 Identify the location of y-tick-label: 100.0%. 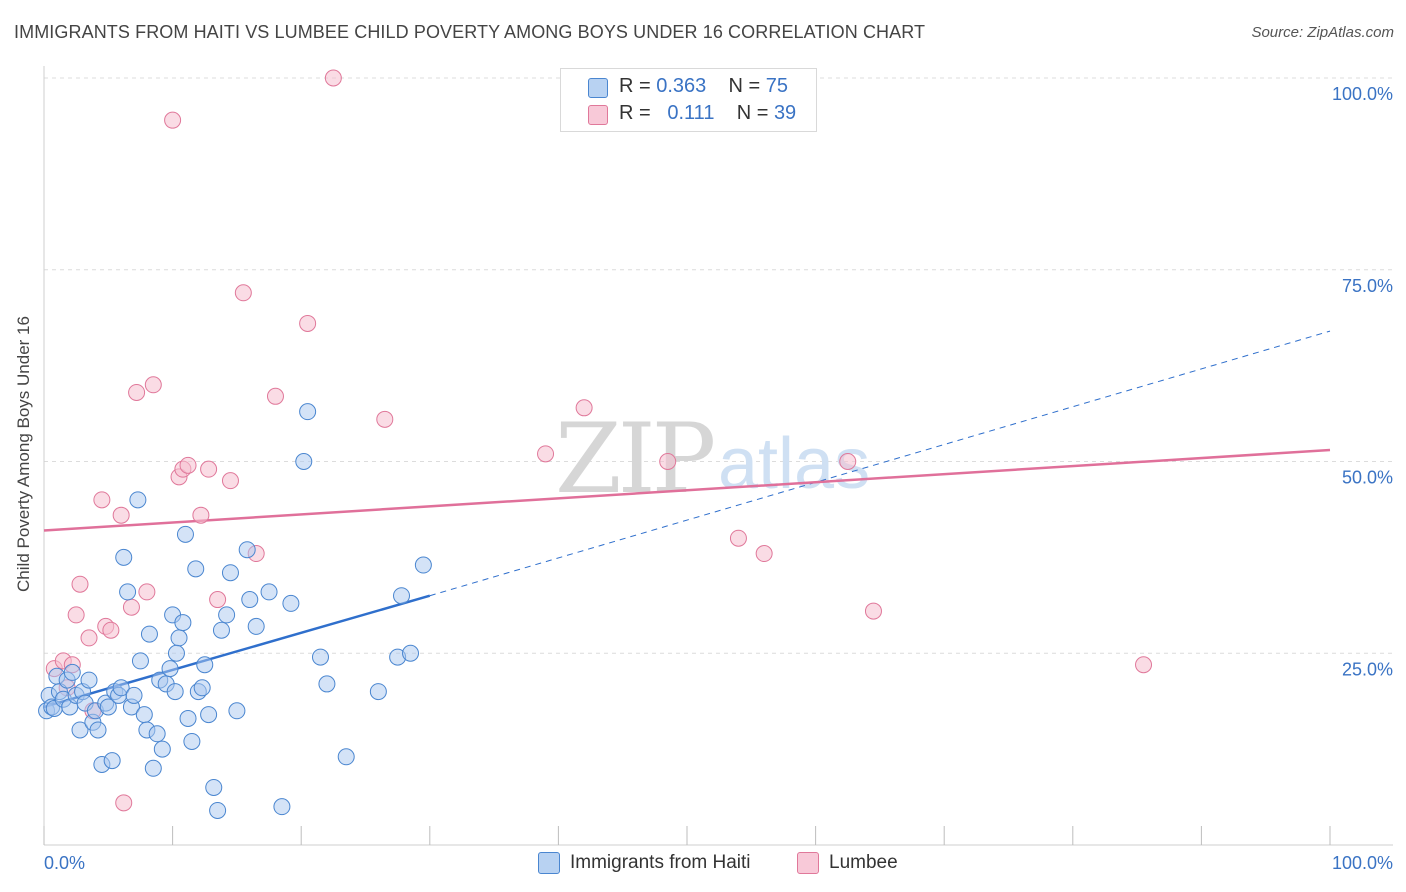
(1362, 94).